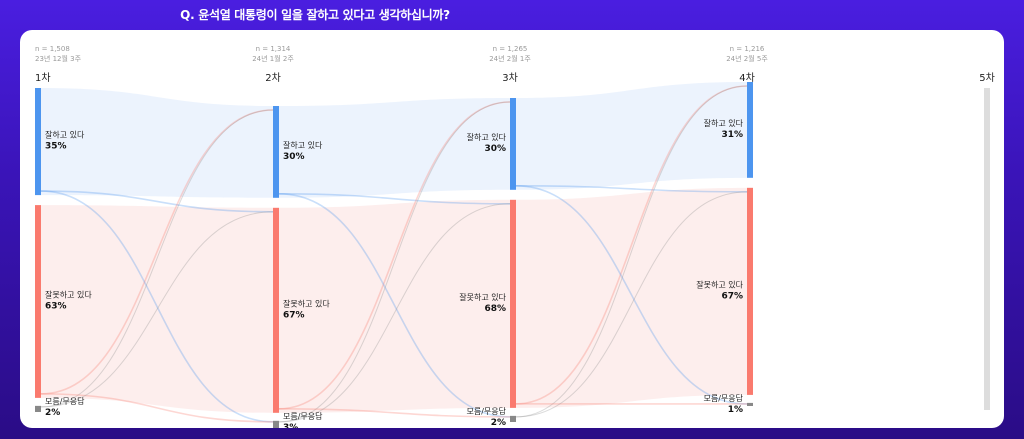  What do you see at coordinates (43, 78) in the screenshot?
I see `wave-label-1: 1차` at bounding box center [43, 78].